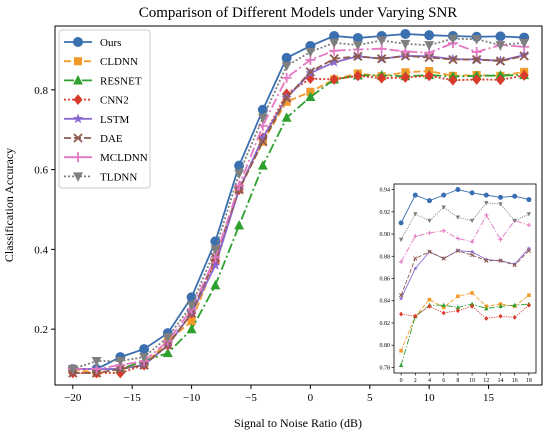 This screenshot has width=550, height=436. Describe the element at coordinates (465, 311) in the screenshot. I see `inset-series-cnn2` at that location.